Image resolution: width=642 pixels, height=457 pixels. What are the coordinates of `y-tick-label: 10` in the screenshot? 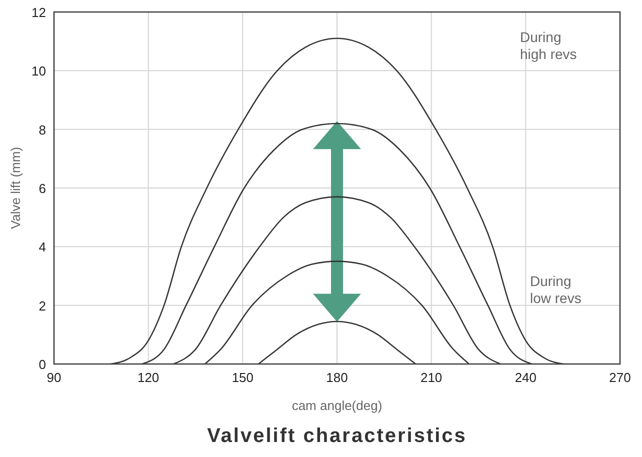 It's located at (39, 71).